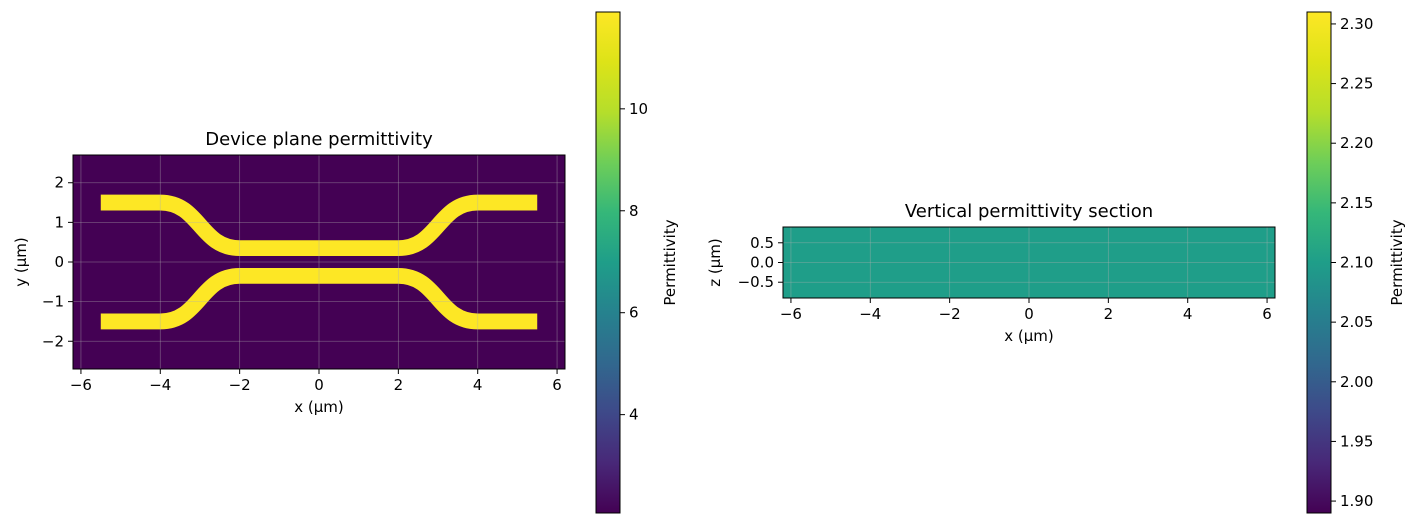 This screenshot has width=1416, height=526. Describe the element at coordinates (1356, 143) in the screenshot. I see `colorbar-tick-label: 2.20` at that location.